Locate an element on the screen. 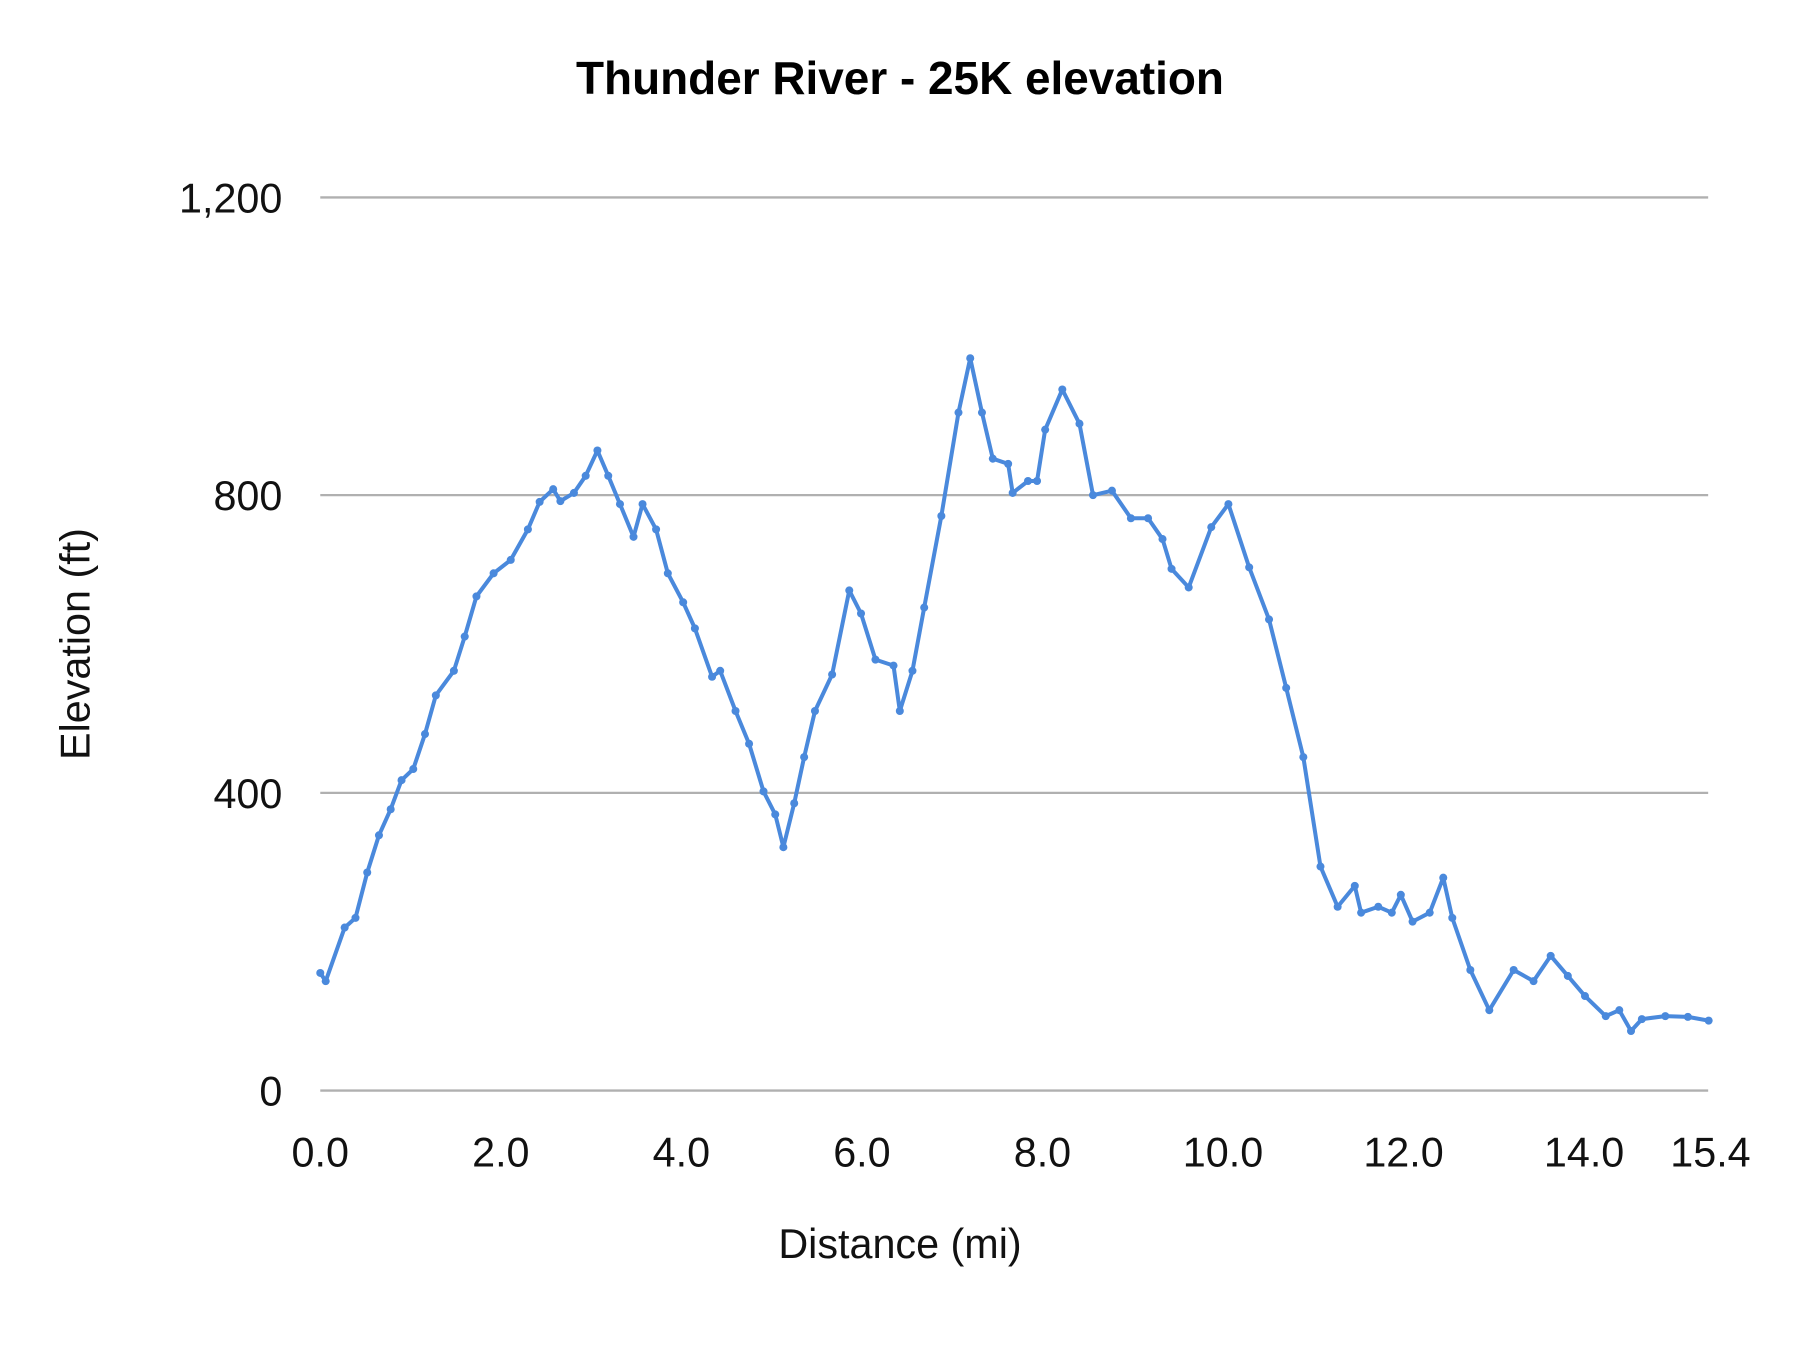  chart-title: Thunder River - 25K elevation is located at coordinates (900, 78).